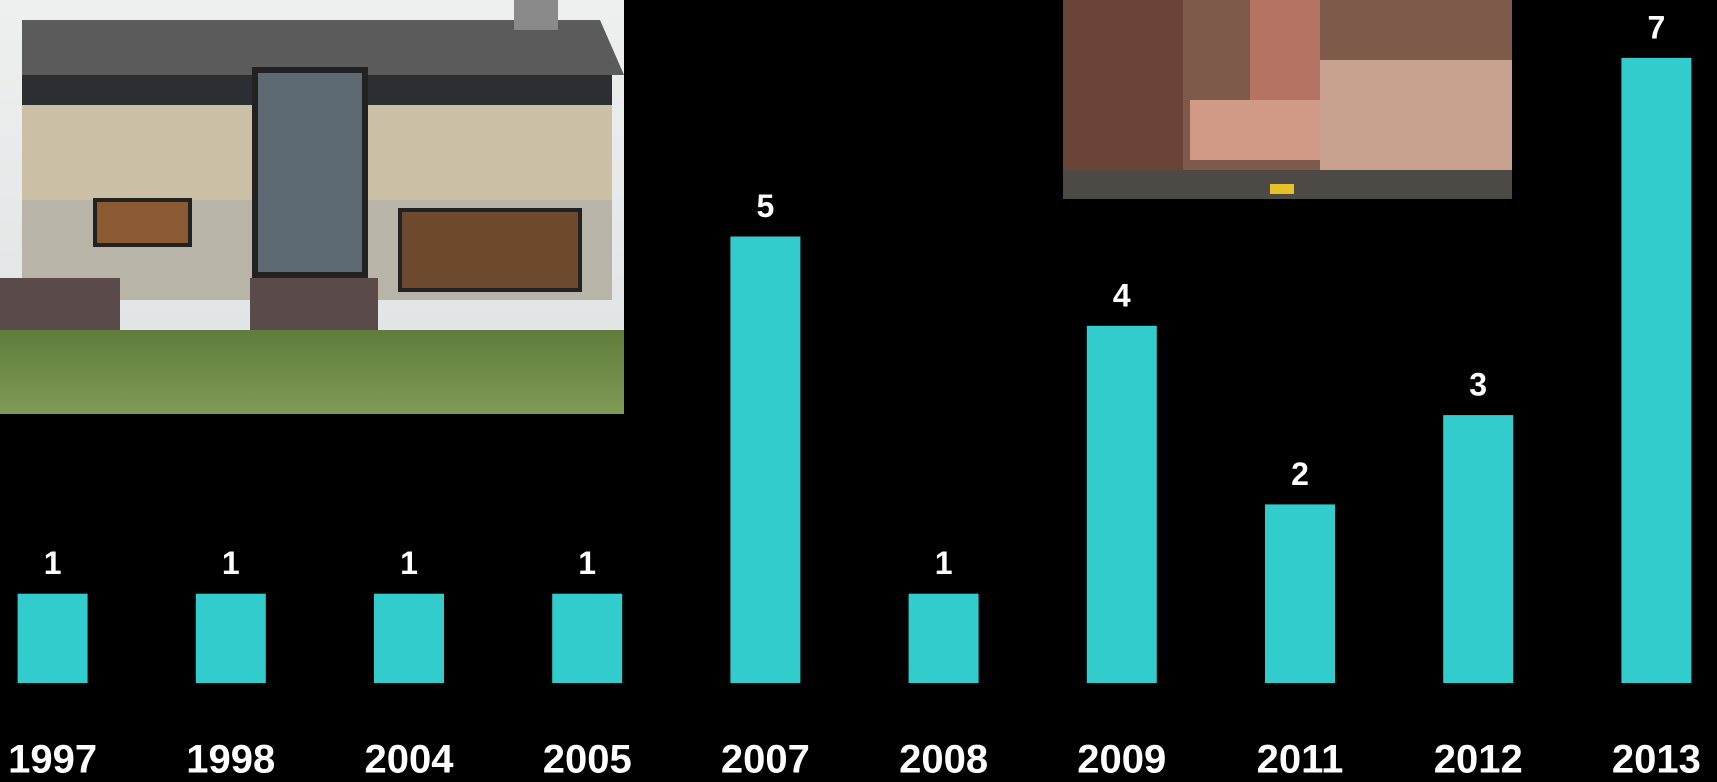  Describe the element at coordinates (1657, 27) in the screenshot. I see `value-label: 7` at that location.